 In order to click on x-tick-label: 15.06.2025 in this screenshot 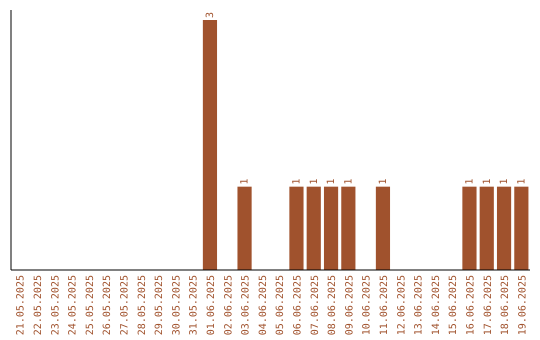, I will do `click(454, 305)`.